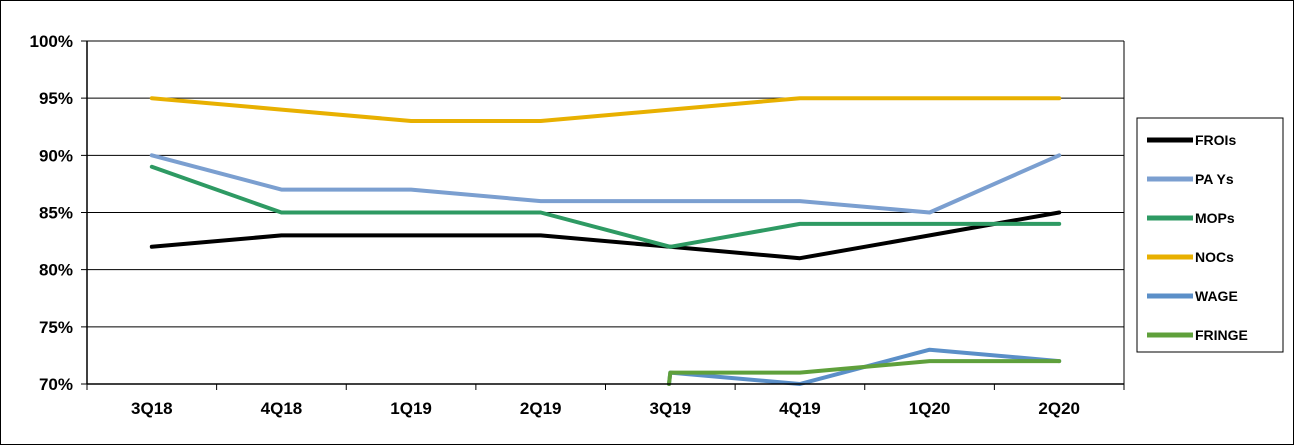  What do you see at coordinates (56, 327) in the screenshot?
I see `y-tick-label: 75%` at bounding box center [56, 327].